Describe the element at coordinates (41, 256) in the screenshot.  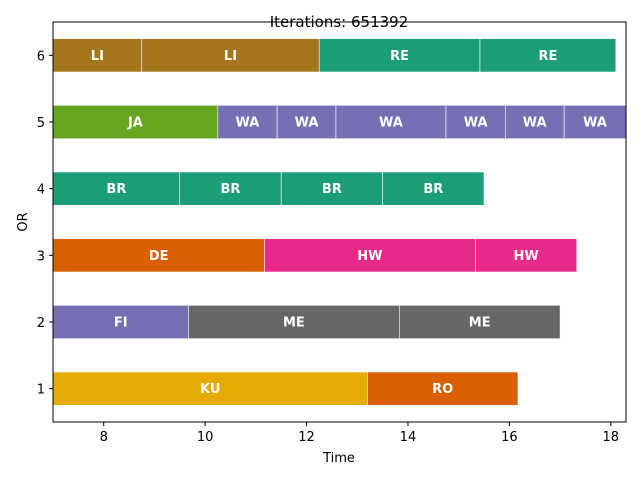
I see `y-tick-label: 3` at that location.